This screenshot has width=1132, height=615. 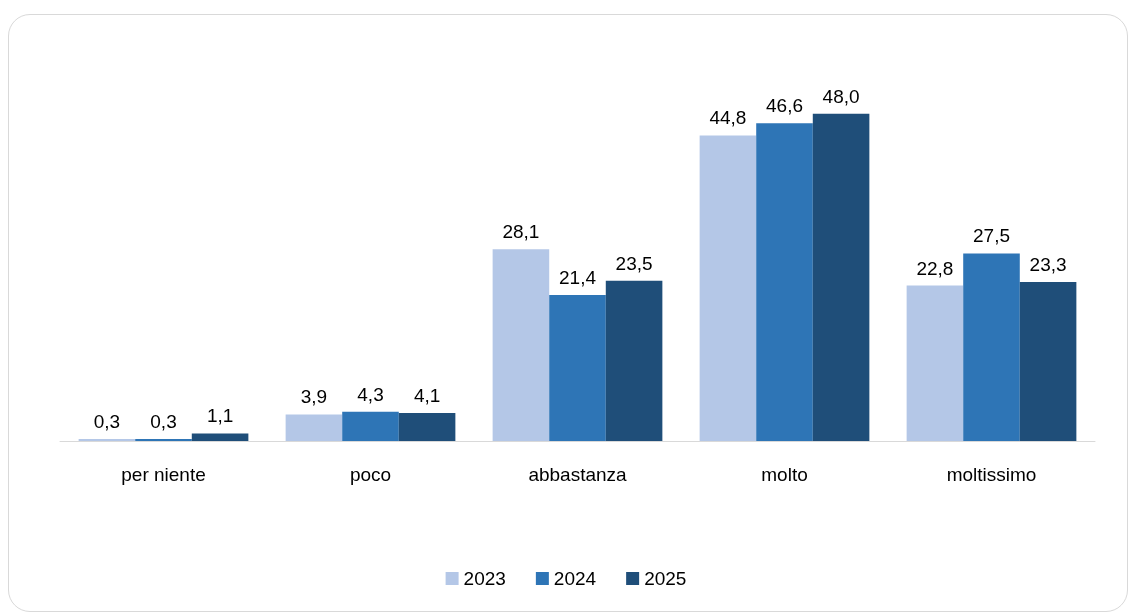 I want to click on data-label: 4,1, so click(x=427, y=396).